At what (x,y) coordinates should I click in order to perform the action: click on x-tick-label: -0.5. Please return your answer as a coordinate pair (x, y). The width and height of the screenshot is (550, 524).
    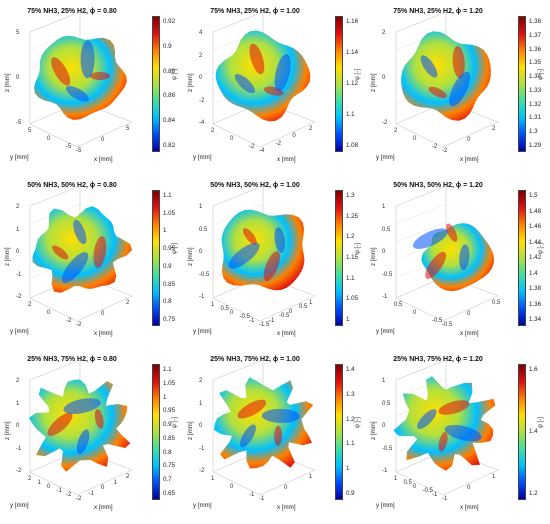
    Looking at the image, I should click on (284, 316).